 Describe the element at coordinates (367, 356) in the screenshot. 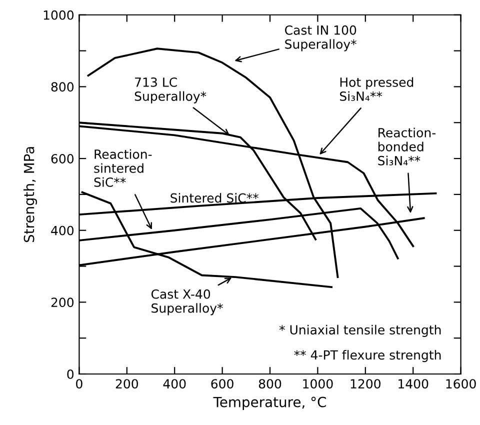

I see `annotation: ** 4-PT flexure strength` at that location.